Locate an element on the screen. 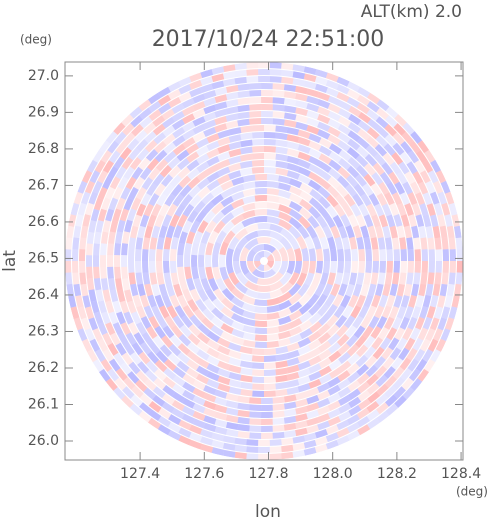  y-tick-label: 26.3 is located at coordinates (43, 331).